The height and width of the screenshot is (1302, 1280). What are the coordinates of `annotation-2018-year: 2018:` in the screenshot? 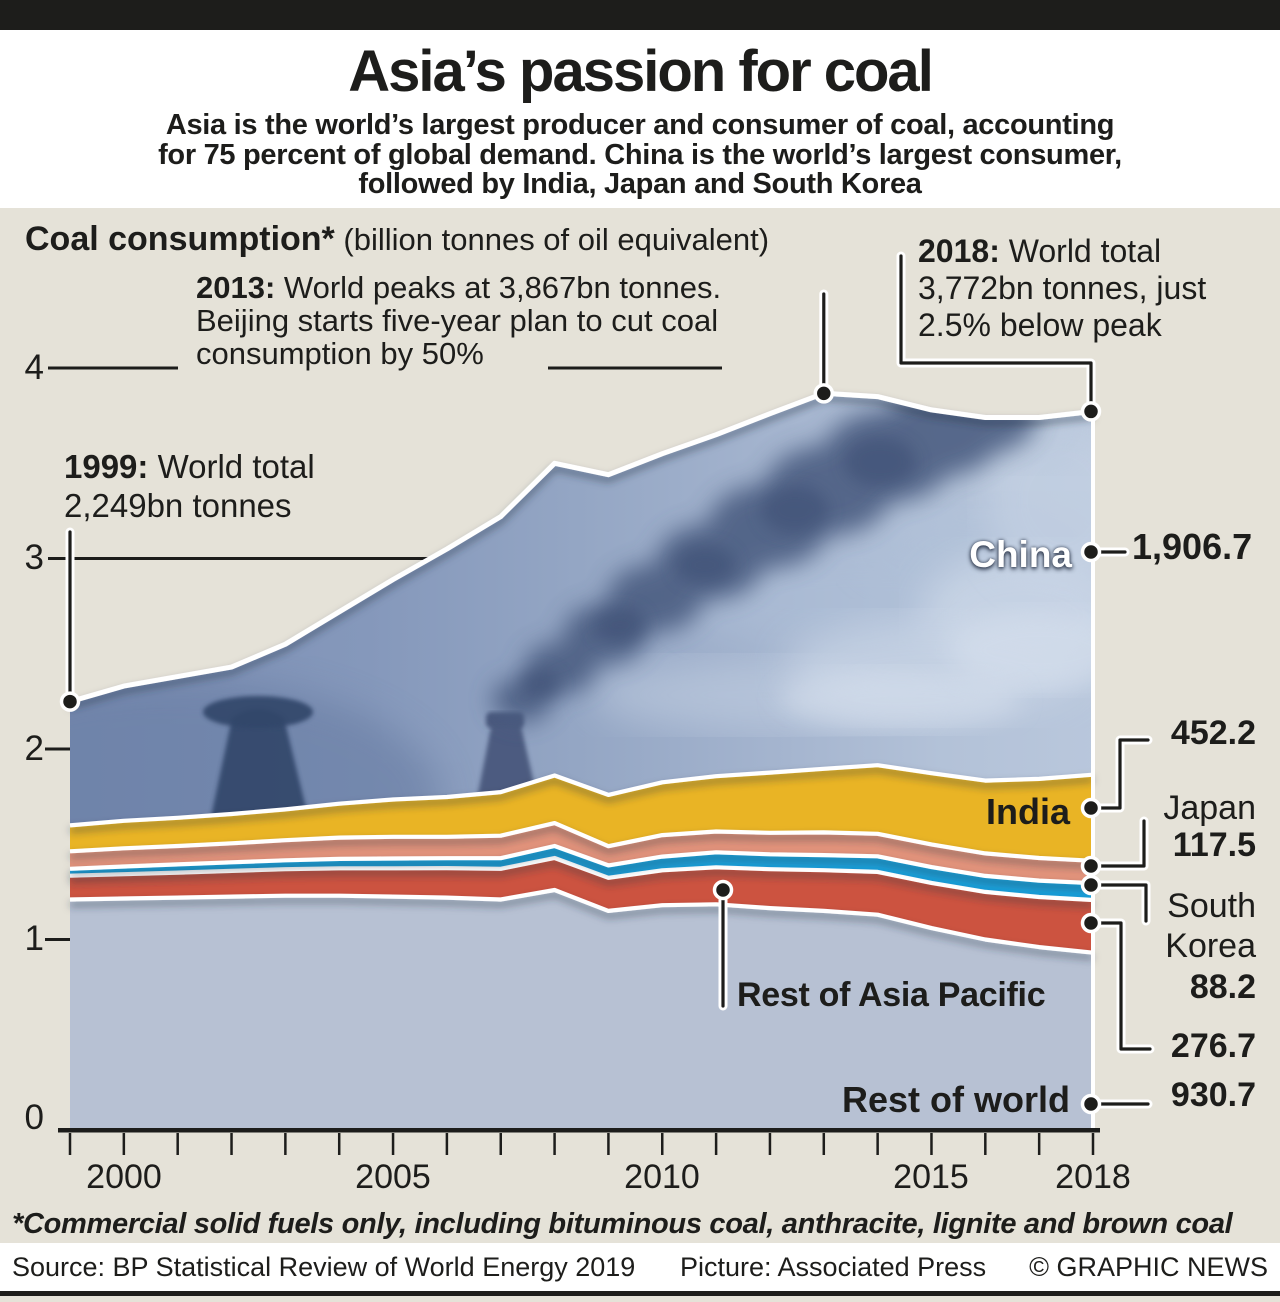 It's located at (959, 251).